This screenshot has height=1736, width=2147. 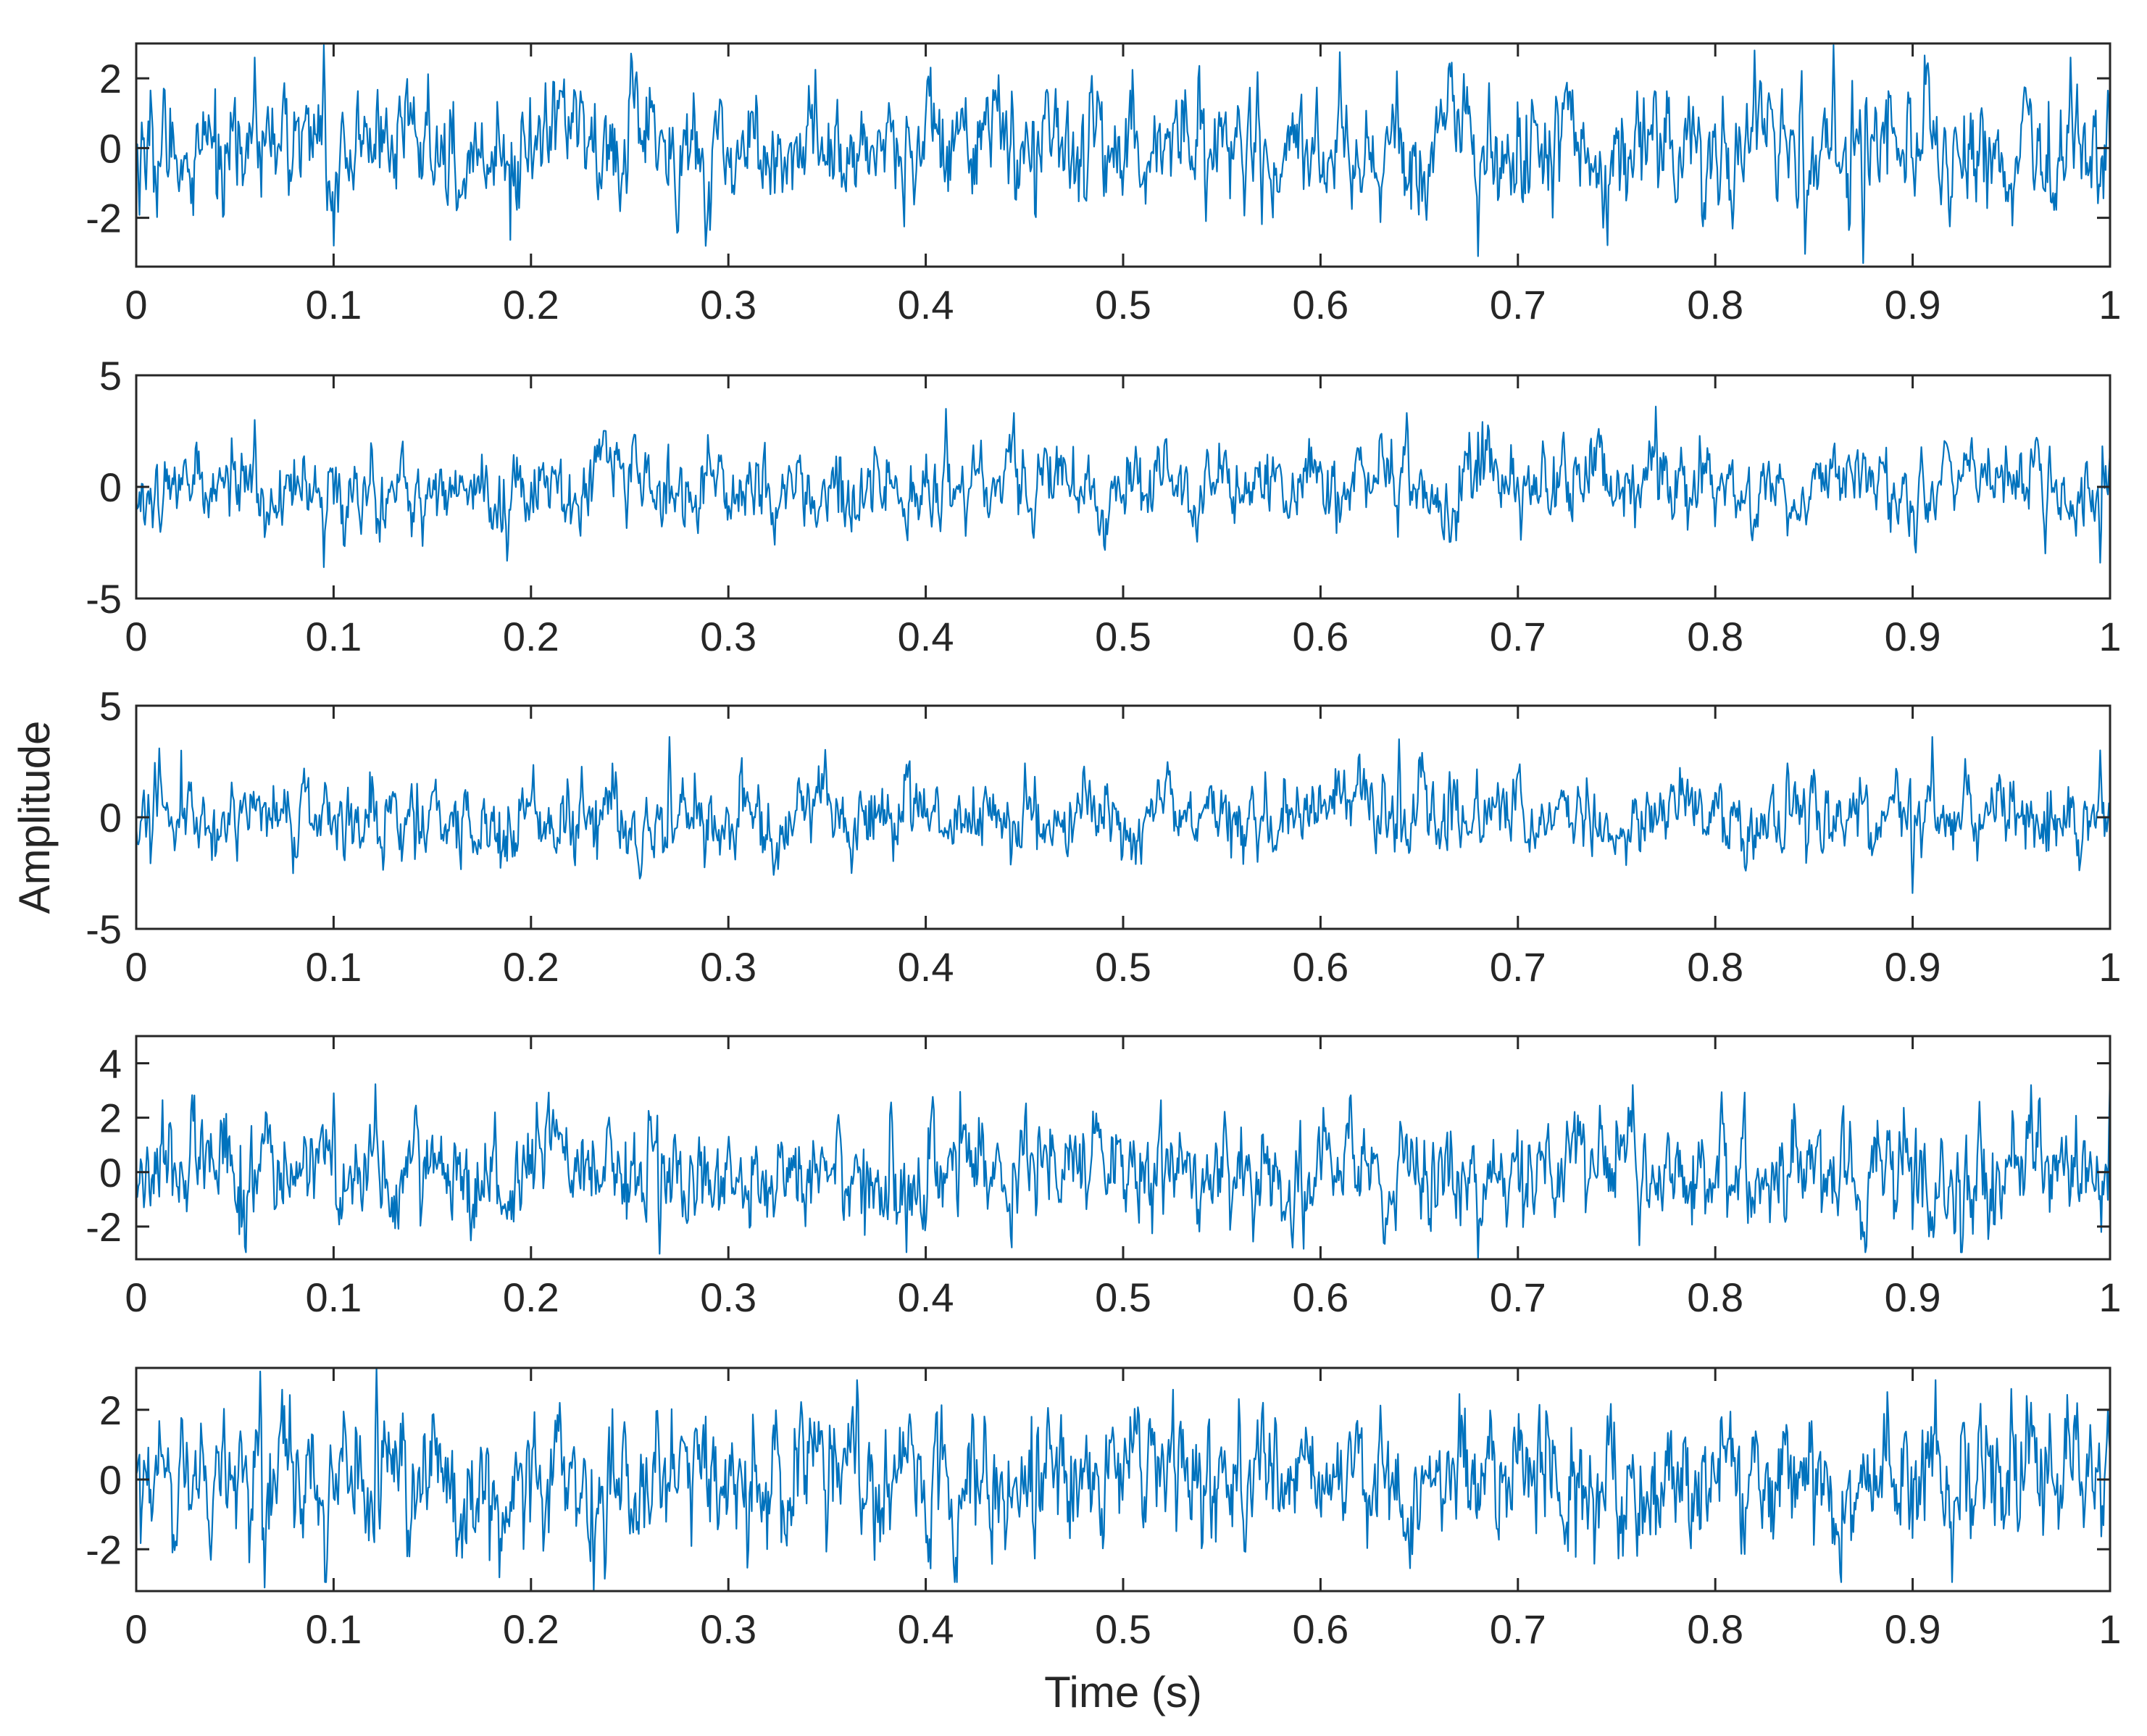 I want to click on y-tick-label: 4, so click(x=110, y=1064).